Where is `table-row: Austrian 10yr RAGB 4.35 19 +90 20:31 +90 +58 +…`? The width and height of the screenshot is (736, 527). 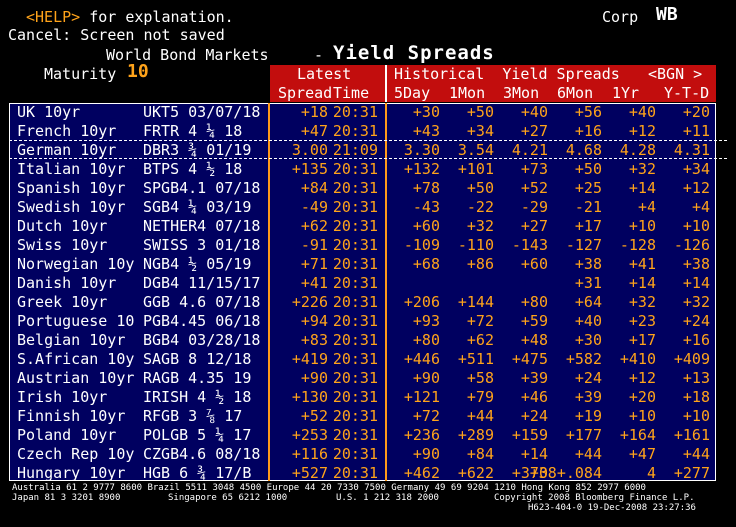
table-row: Austrian 10yr RAGB 4.35 19 +90 20:31 +90 +58 +… is located at coordinates (368, 378).